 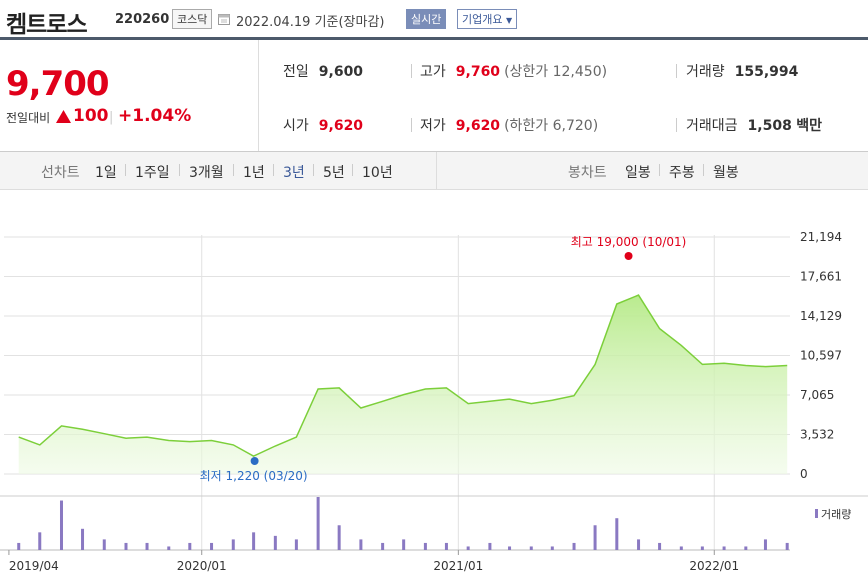 What do you see at coordinates (206, 173) in the screenshot?
I see `tab-3m: 3개월` at bounding box center [206, 173].